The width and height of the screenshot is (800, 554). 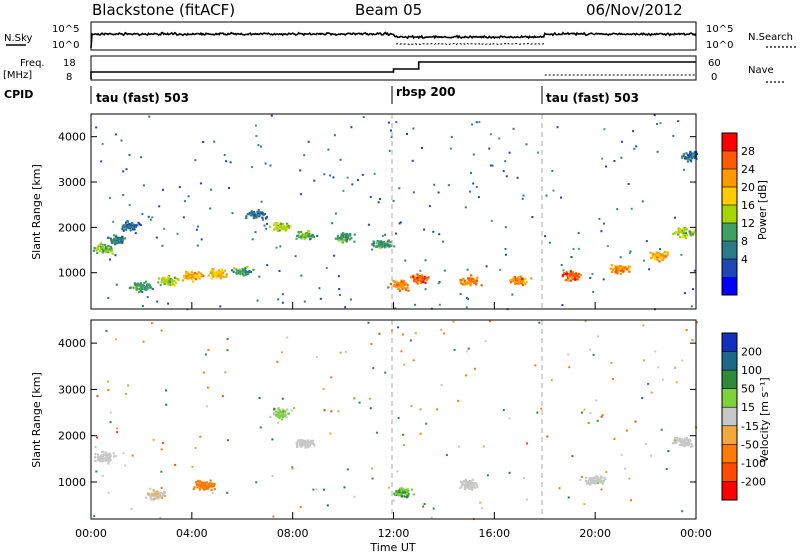 I want to click on power-colorbar-tick-label: 20, so click(x=748, y=187).